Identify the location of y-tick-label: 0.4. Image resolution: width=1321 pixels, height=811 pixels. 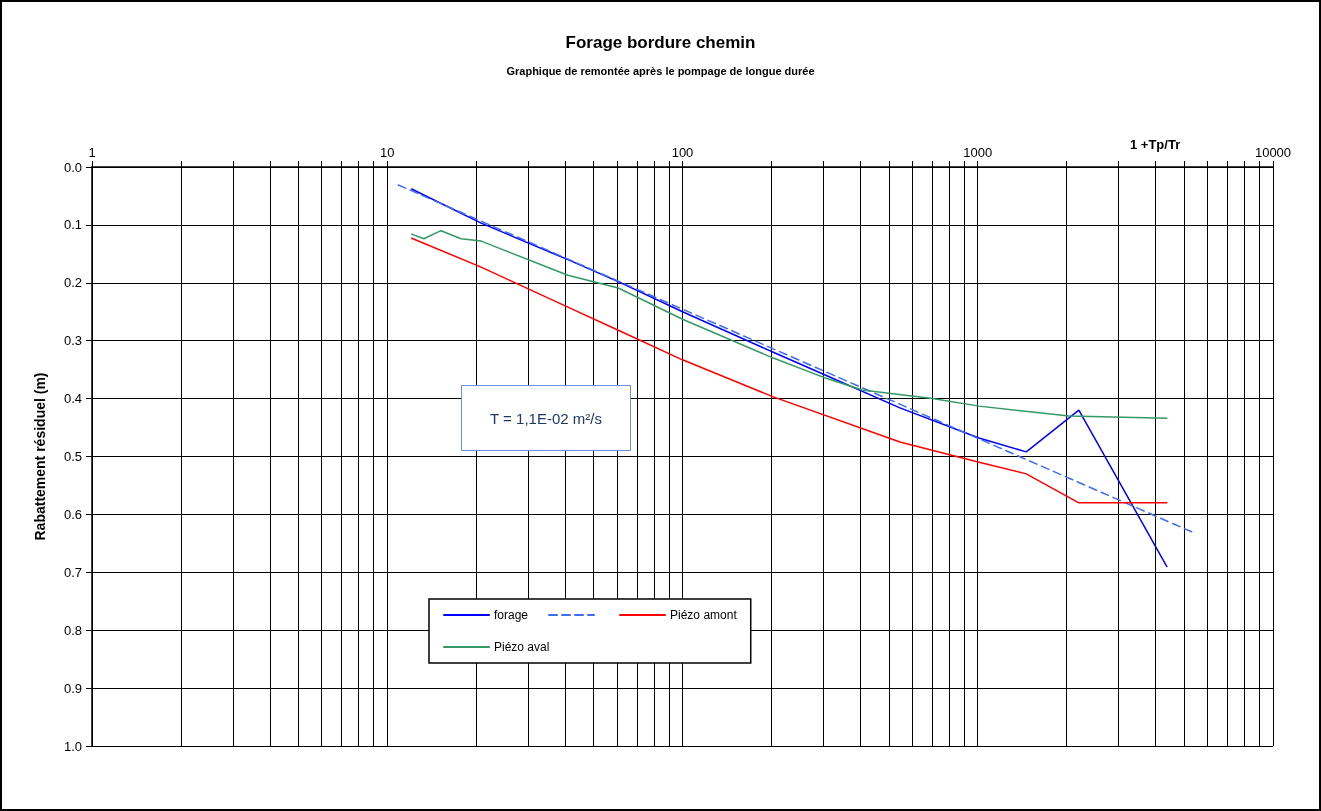
(72, 399).